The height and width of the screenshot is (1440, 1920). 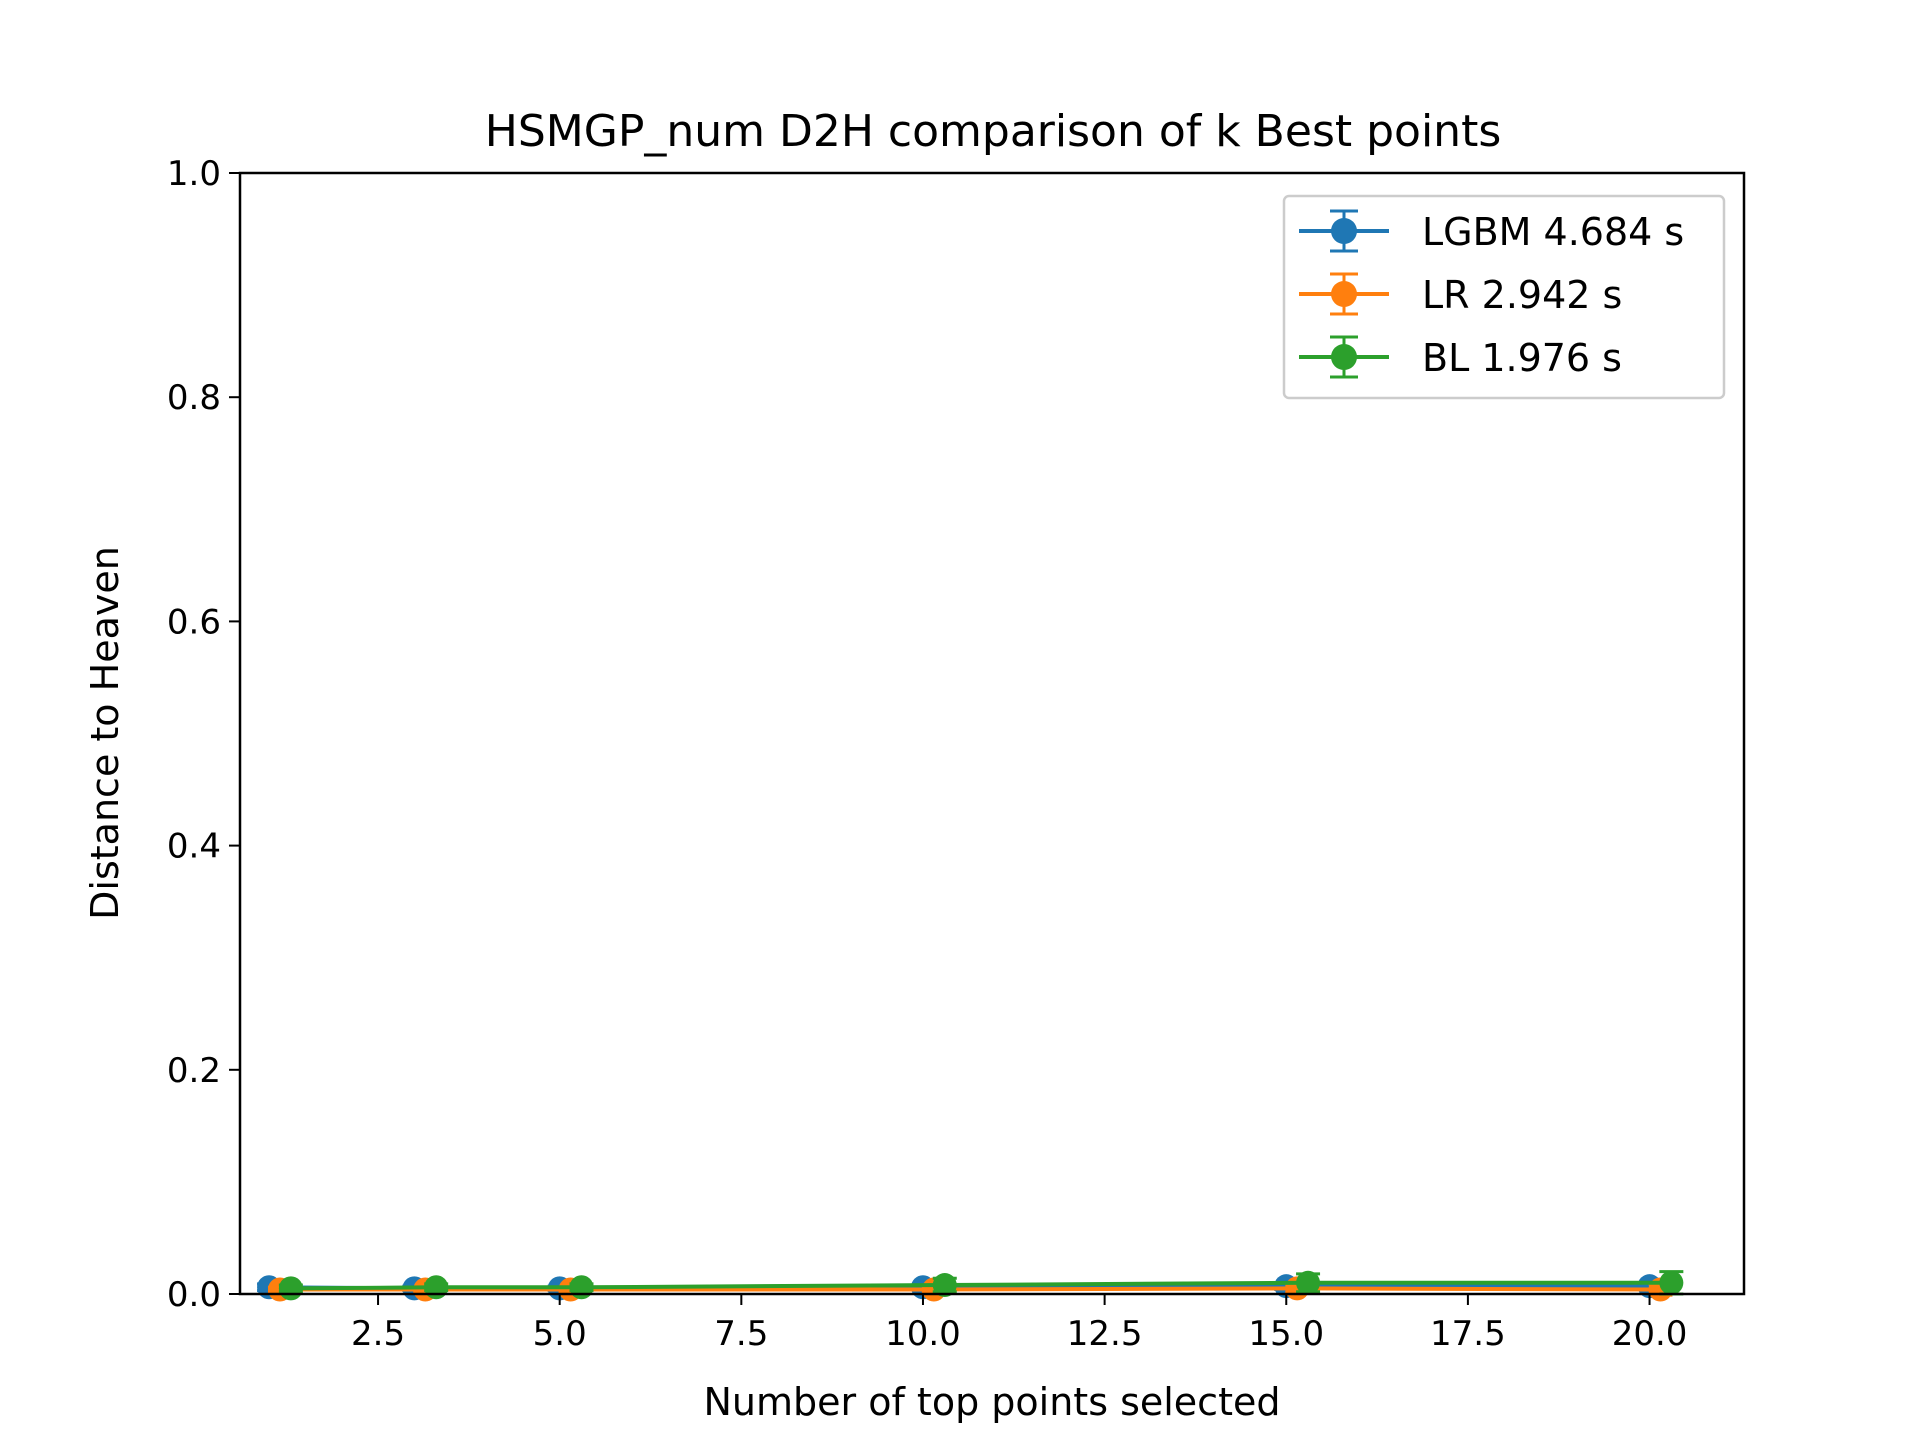 What do you see at coordinates (194, 174) in the screenshot?
I see `y-tick-label: 1.0` at bounding box center [194, 174].